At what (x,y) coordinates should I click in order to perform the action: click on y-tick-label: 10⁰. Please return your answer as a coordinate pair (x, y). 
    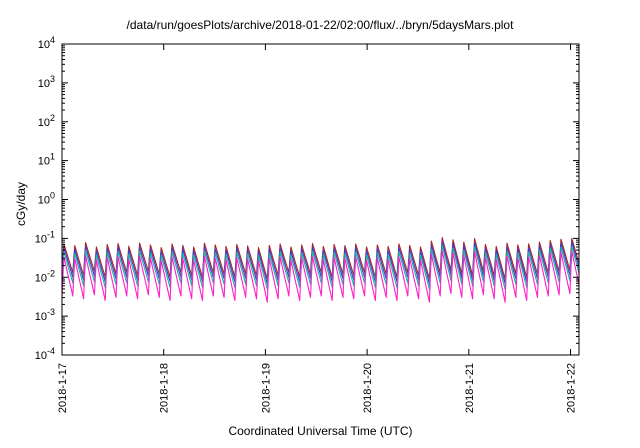
    Looking at the image, I should click on (46, 199).